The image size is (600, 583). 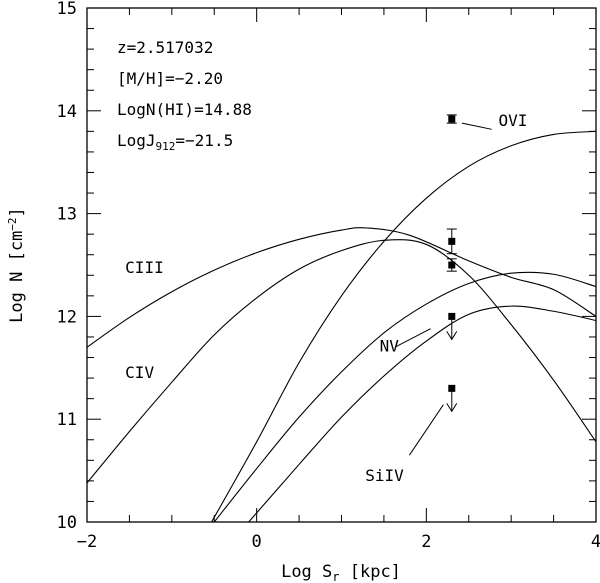 What do you see at coordinates (67, 420) in the screenshot?
I see `y-tick-label: 11` at bounding box center [67, 420].